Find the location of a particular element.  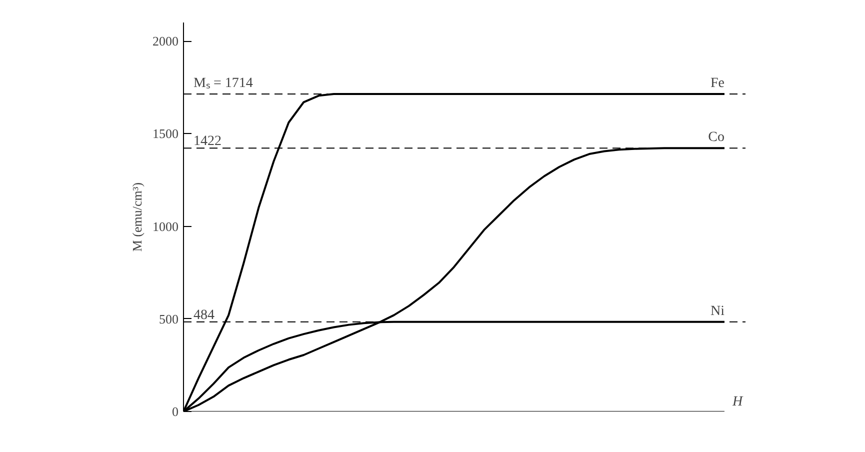

ref-line-label: 1422 is located at coordinates (208, 142).